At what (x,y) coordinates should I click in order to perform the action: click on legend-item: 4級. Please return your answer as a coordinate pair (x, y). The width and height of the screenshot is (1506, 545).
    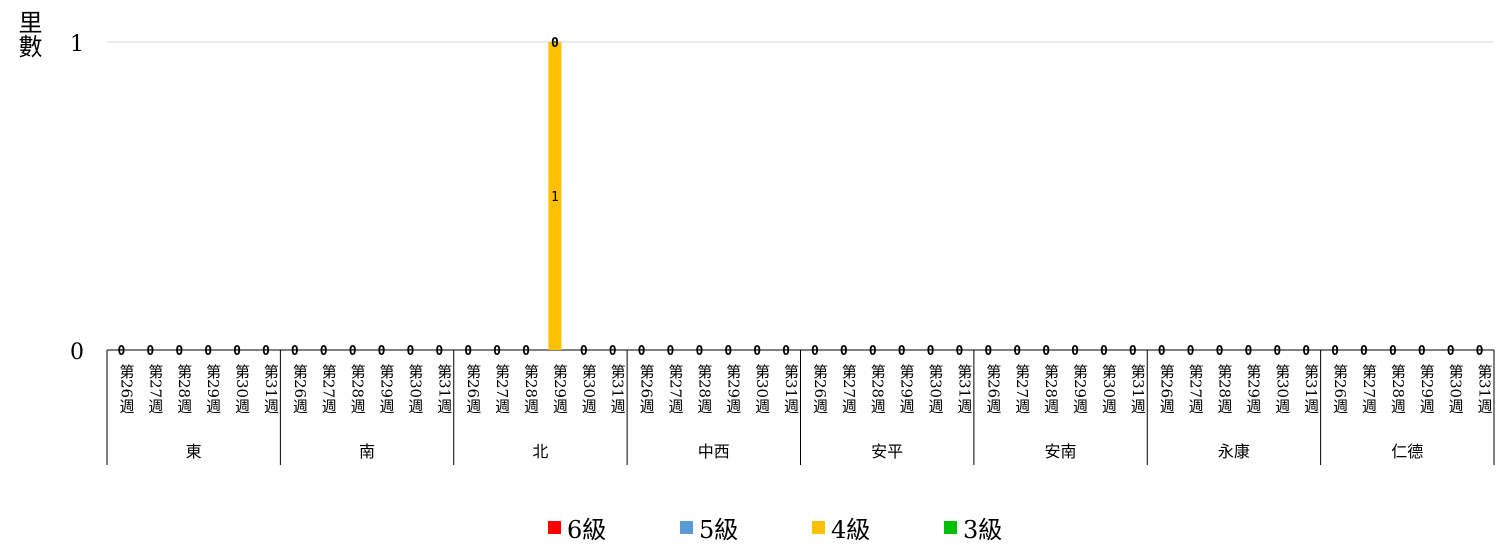
    Looking at the image, I should click on (841, 527).